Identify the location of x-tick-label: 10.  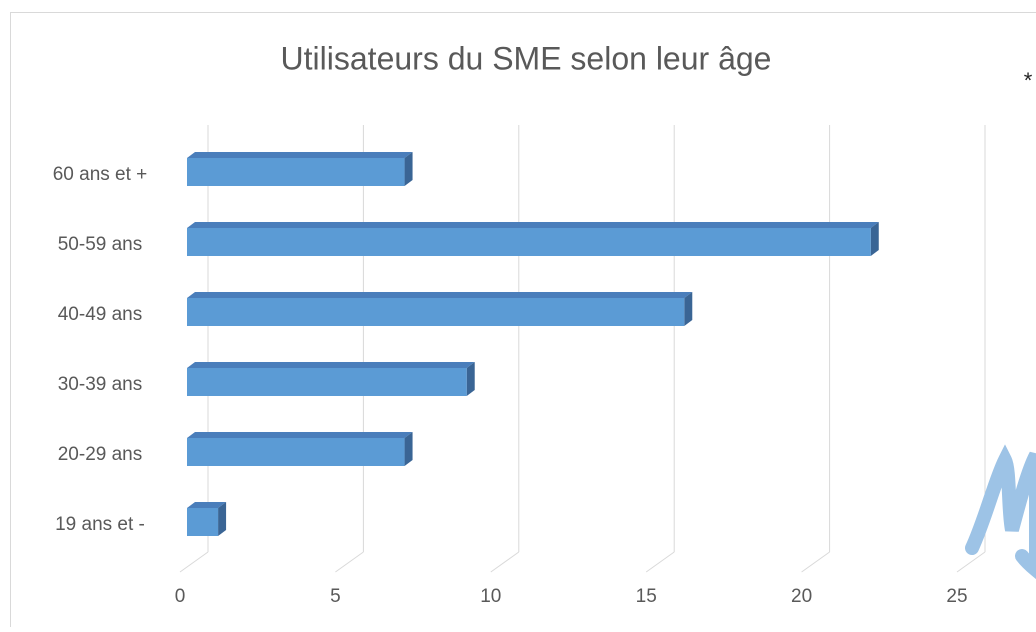
(490, 596).